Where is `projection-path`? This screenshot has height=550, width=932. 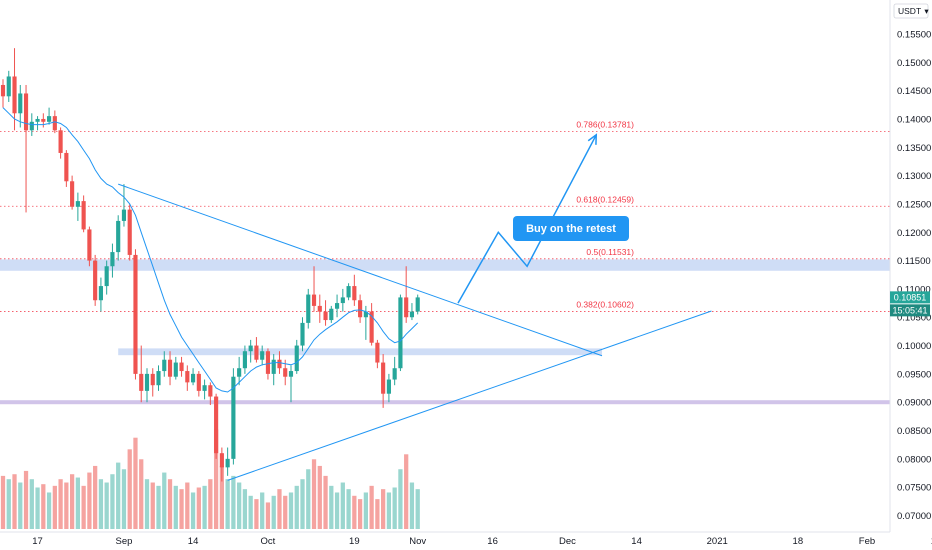 projection-path is located at coordinates (527, 219).